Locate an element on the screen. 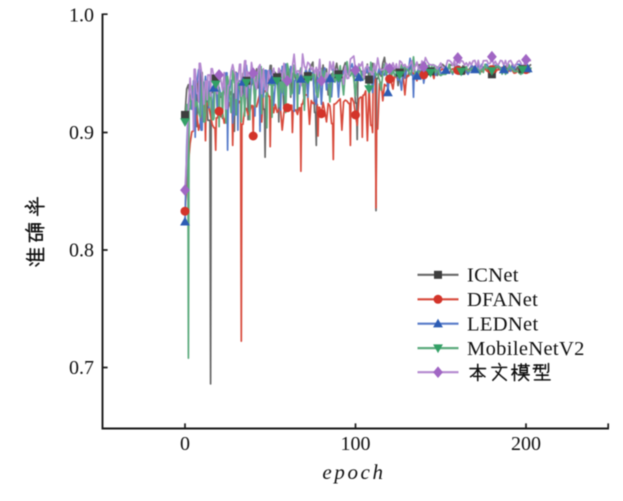  svg-text: 200 is located at coordinates (526, 444).